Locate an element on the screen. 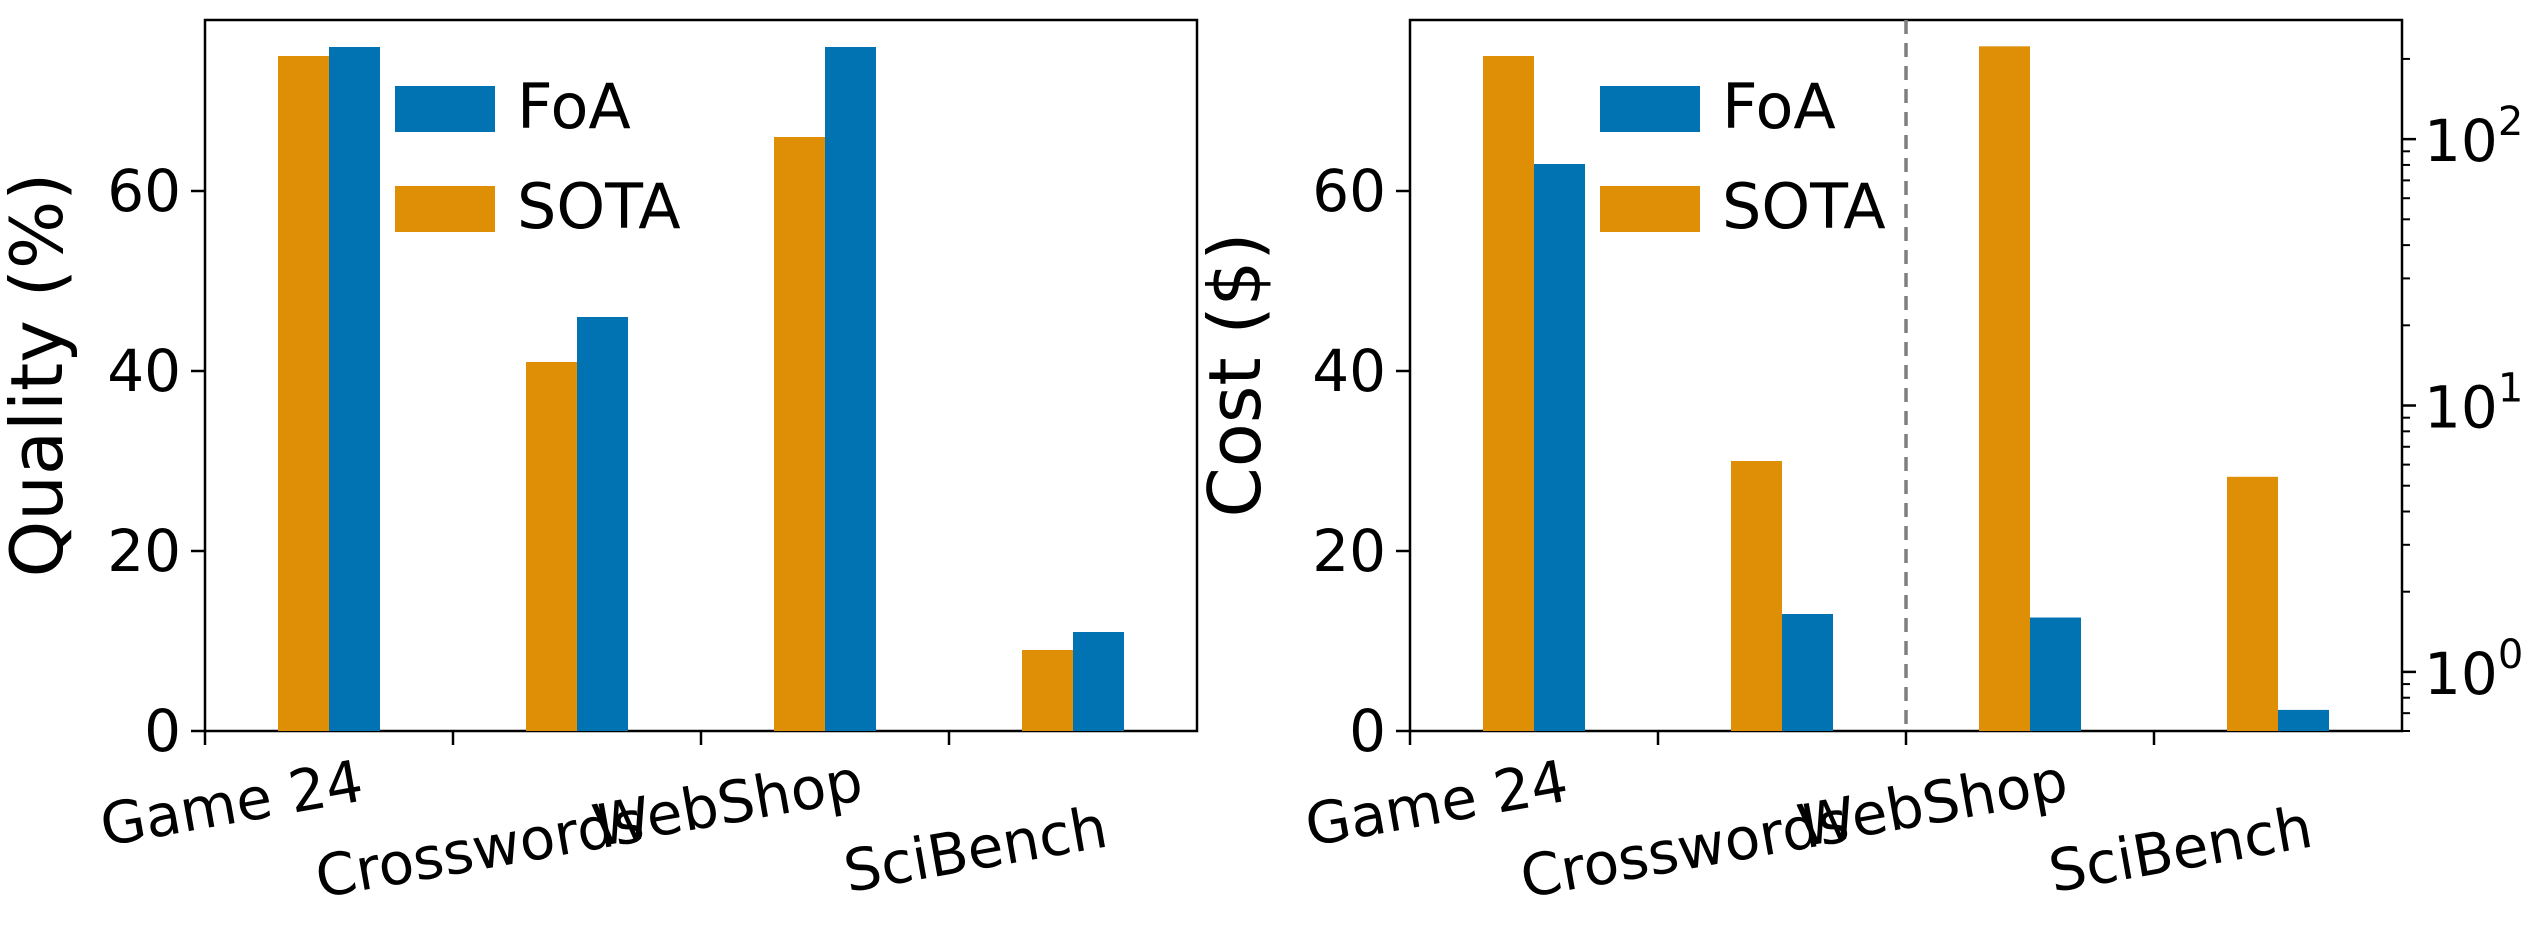  right-tick-label: 10⁰ is located at coordinates (2473, 670).